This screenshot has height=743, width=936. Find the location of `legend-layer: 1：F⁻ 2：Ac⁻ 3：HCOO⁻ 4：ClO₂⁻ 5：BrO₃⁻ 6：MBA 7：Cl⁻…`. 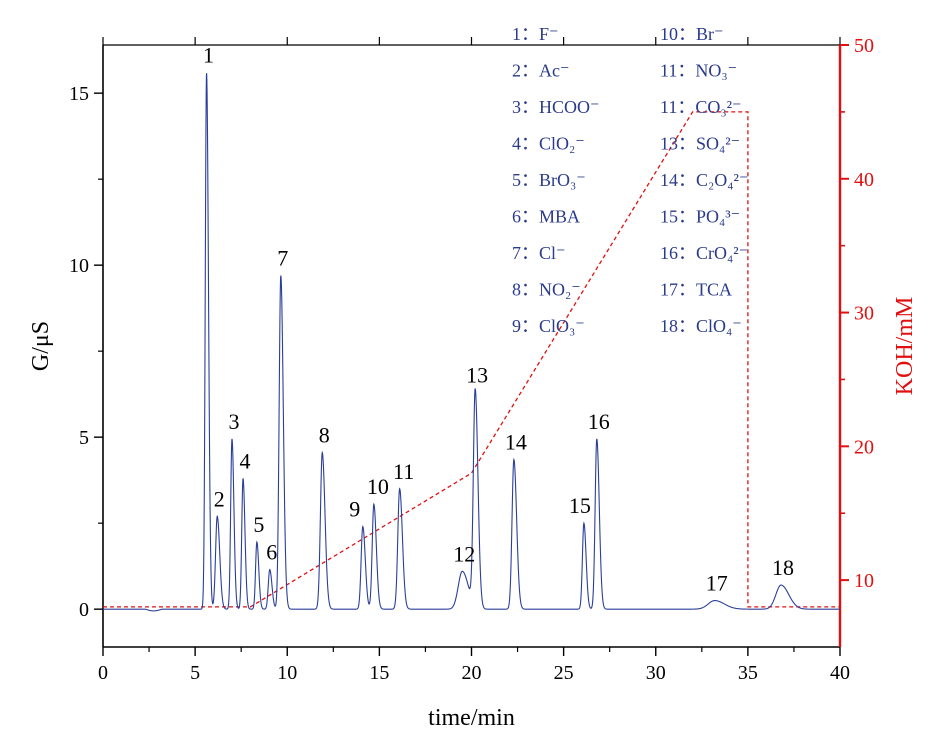

legend-layer: 1：F⁻ 2：Ac⁻ 3：HCOO⁻ 4：ClO₂⁻ 5：BrO₃⁻ 6：MBA 7：Cl⁻… is located at coordinates (630, 180).